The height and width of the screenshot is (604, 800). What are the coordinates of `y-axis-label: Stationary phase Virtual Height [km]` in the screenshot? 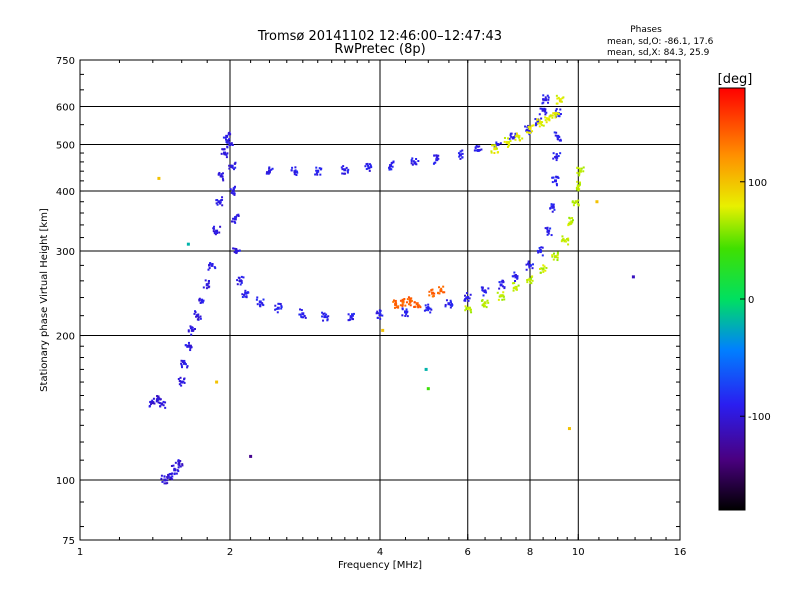 It's located at (44, 300).